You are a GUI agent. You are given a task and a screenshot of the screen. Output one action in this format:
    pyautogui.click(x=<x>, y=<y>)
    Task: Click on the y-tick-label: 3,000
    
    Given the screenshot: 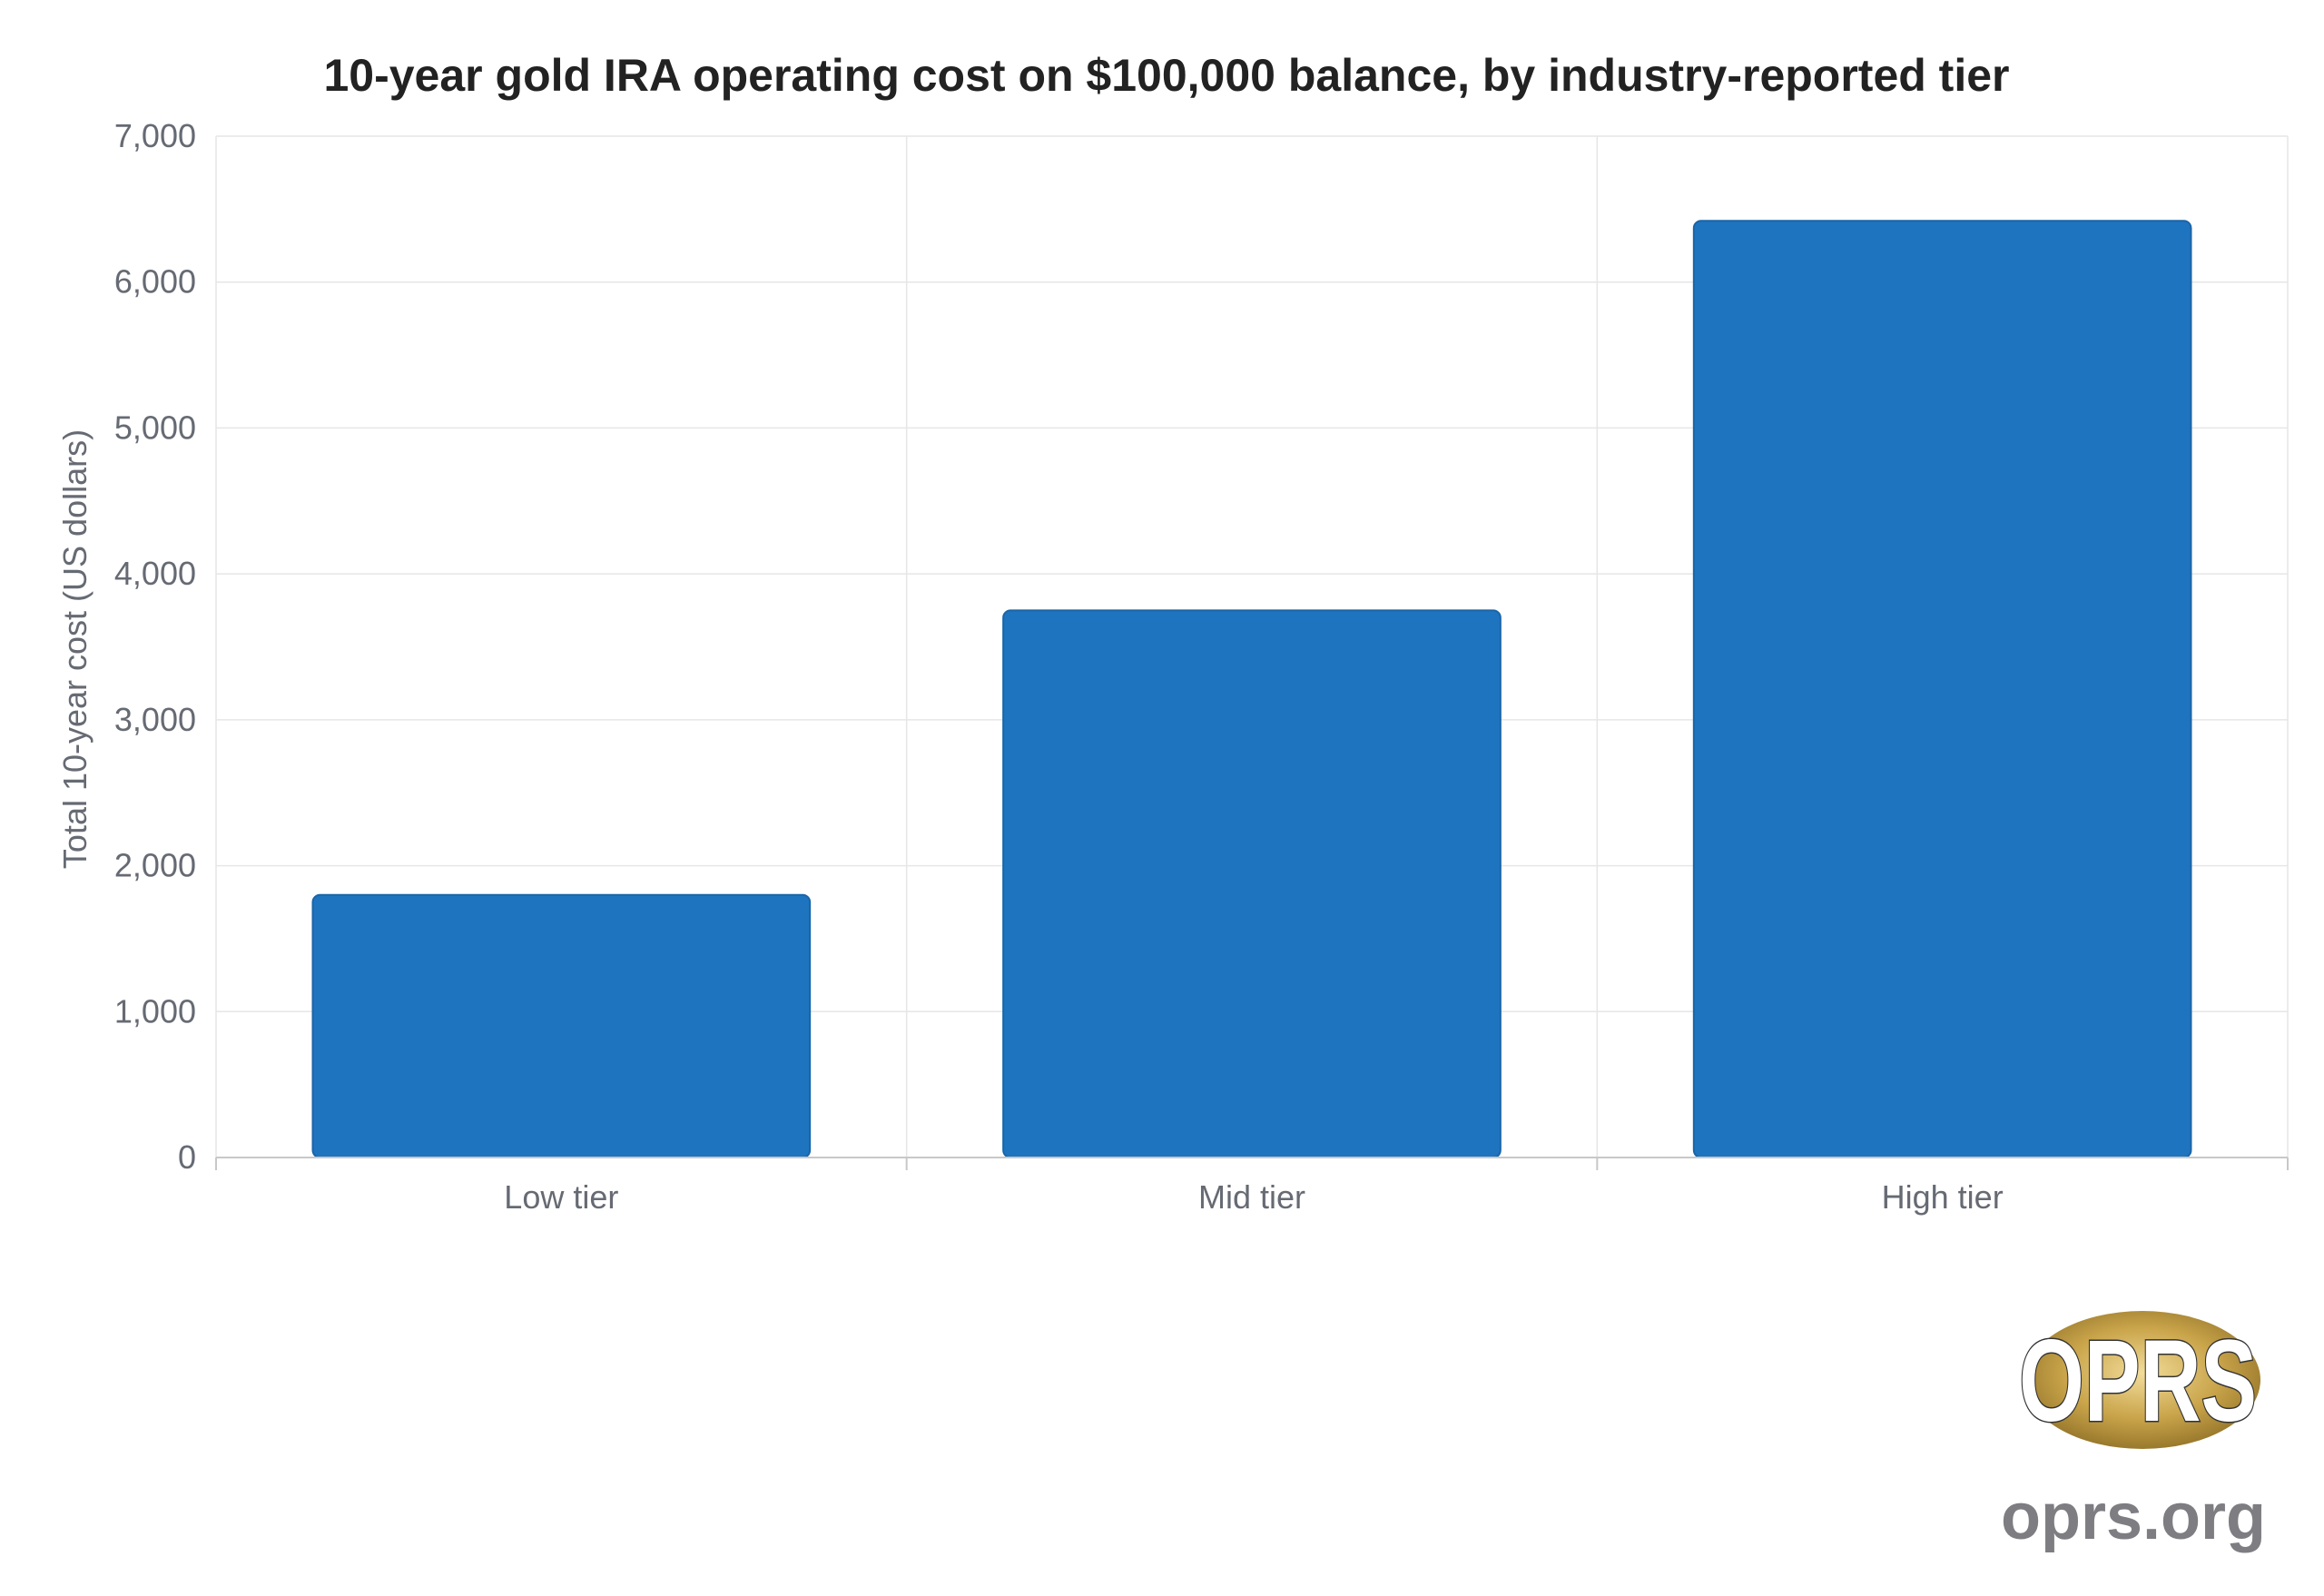 What is the action you would take?
    pyautogui.click(x=155, y=719)
    